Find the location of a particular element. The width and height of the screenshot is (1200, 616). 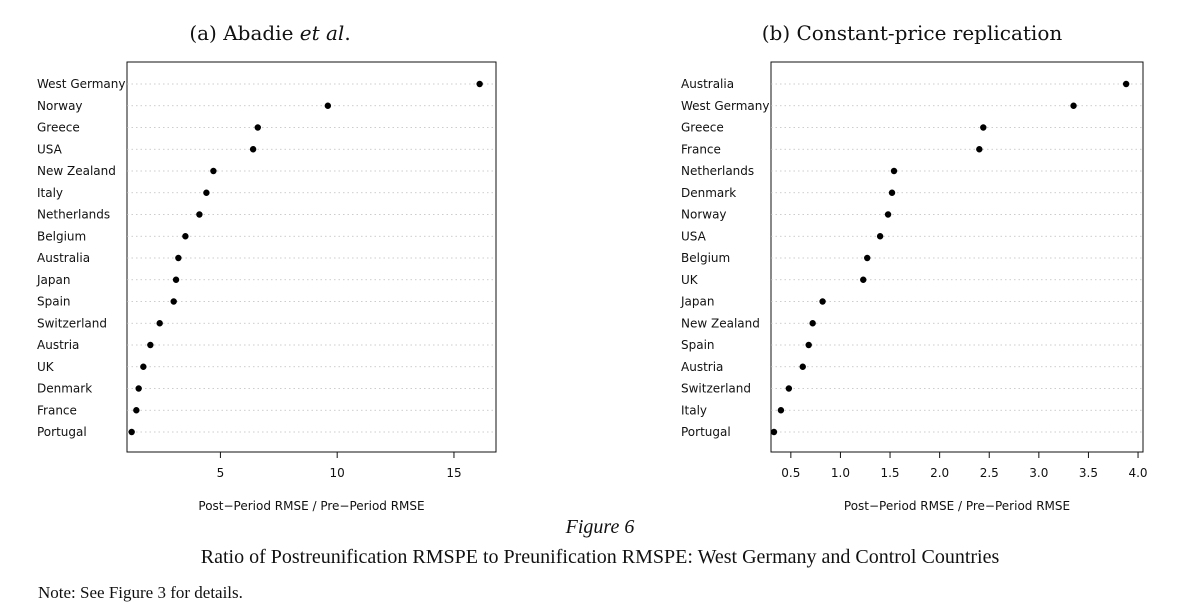

panel-b-title-text: (b) Constant-price replication is located at coordinates (912, 33).